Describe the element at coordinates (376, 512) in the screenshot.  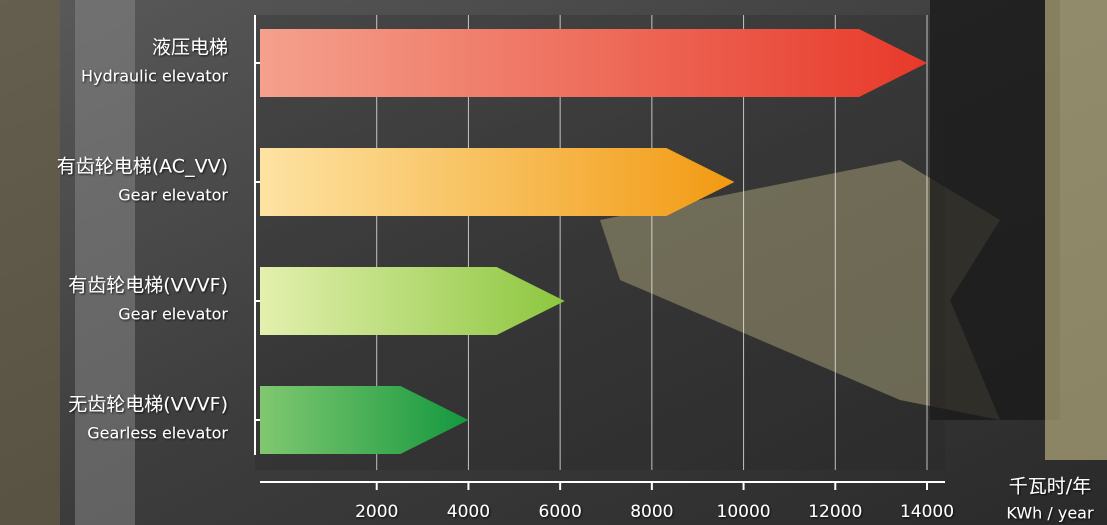
I see `x-tick-label: 2000` at that location.